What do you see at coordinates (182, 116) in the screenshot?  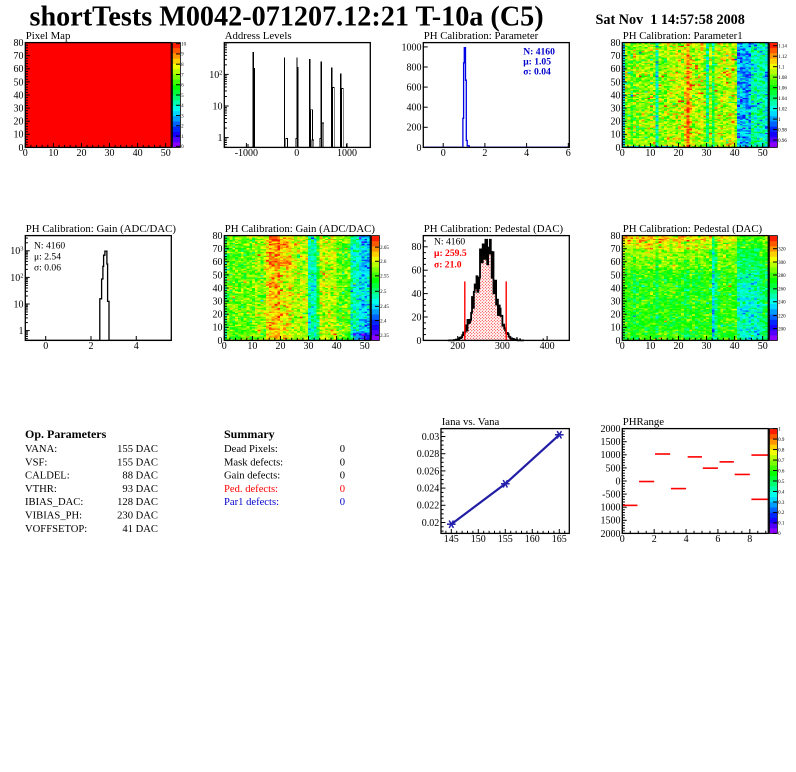 I see `svg-text: 3` at bounding box center [182, 116].